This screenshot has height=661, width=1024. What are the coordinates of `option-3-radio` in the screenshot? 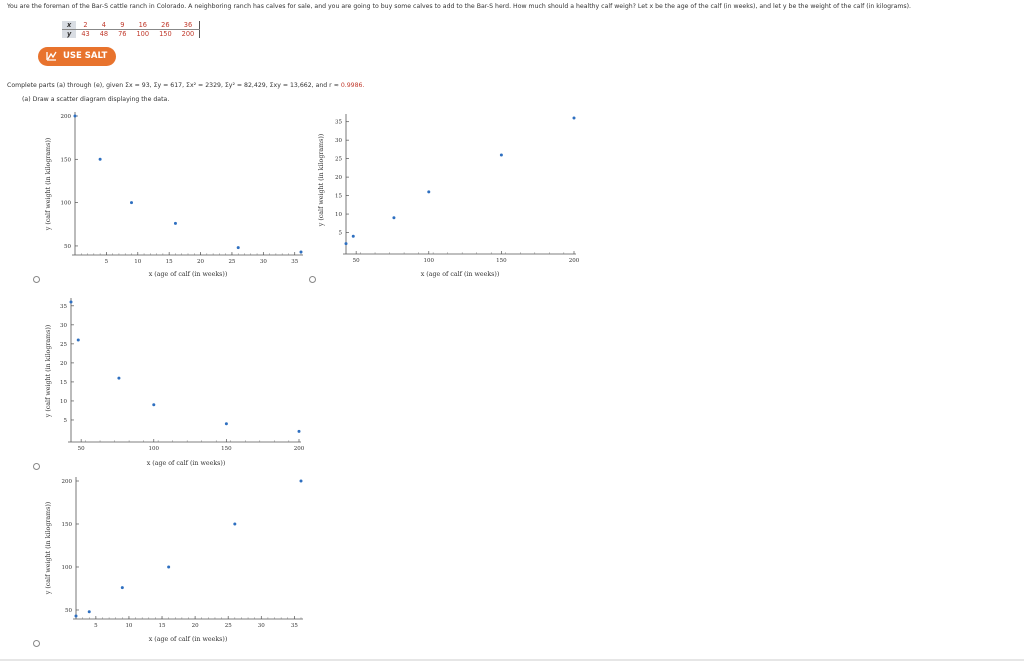 It's located at (36, 466).